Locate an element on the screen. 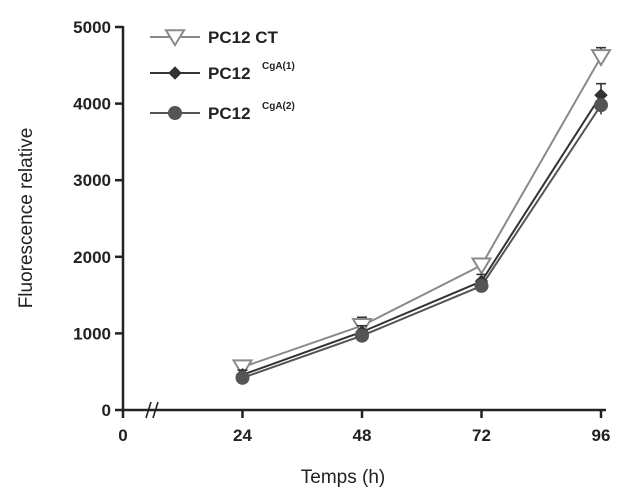 Image resolution: width=620 pixels, height=498 pixels. legend-label-superscript: CgA(1) is located at coordinates (278, 66).